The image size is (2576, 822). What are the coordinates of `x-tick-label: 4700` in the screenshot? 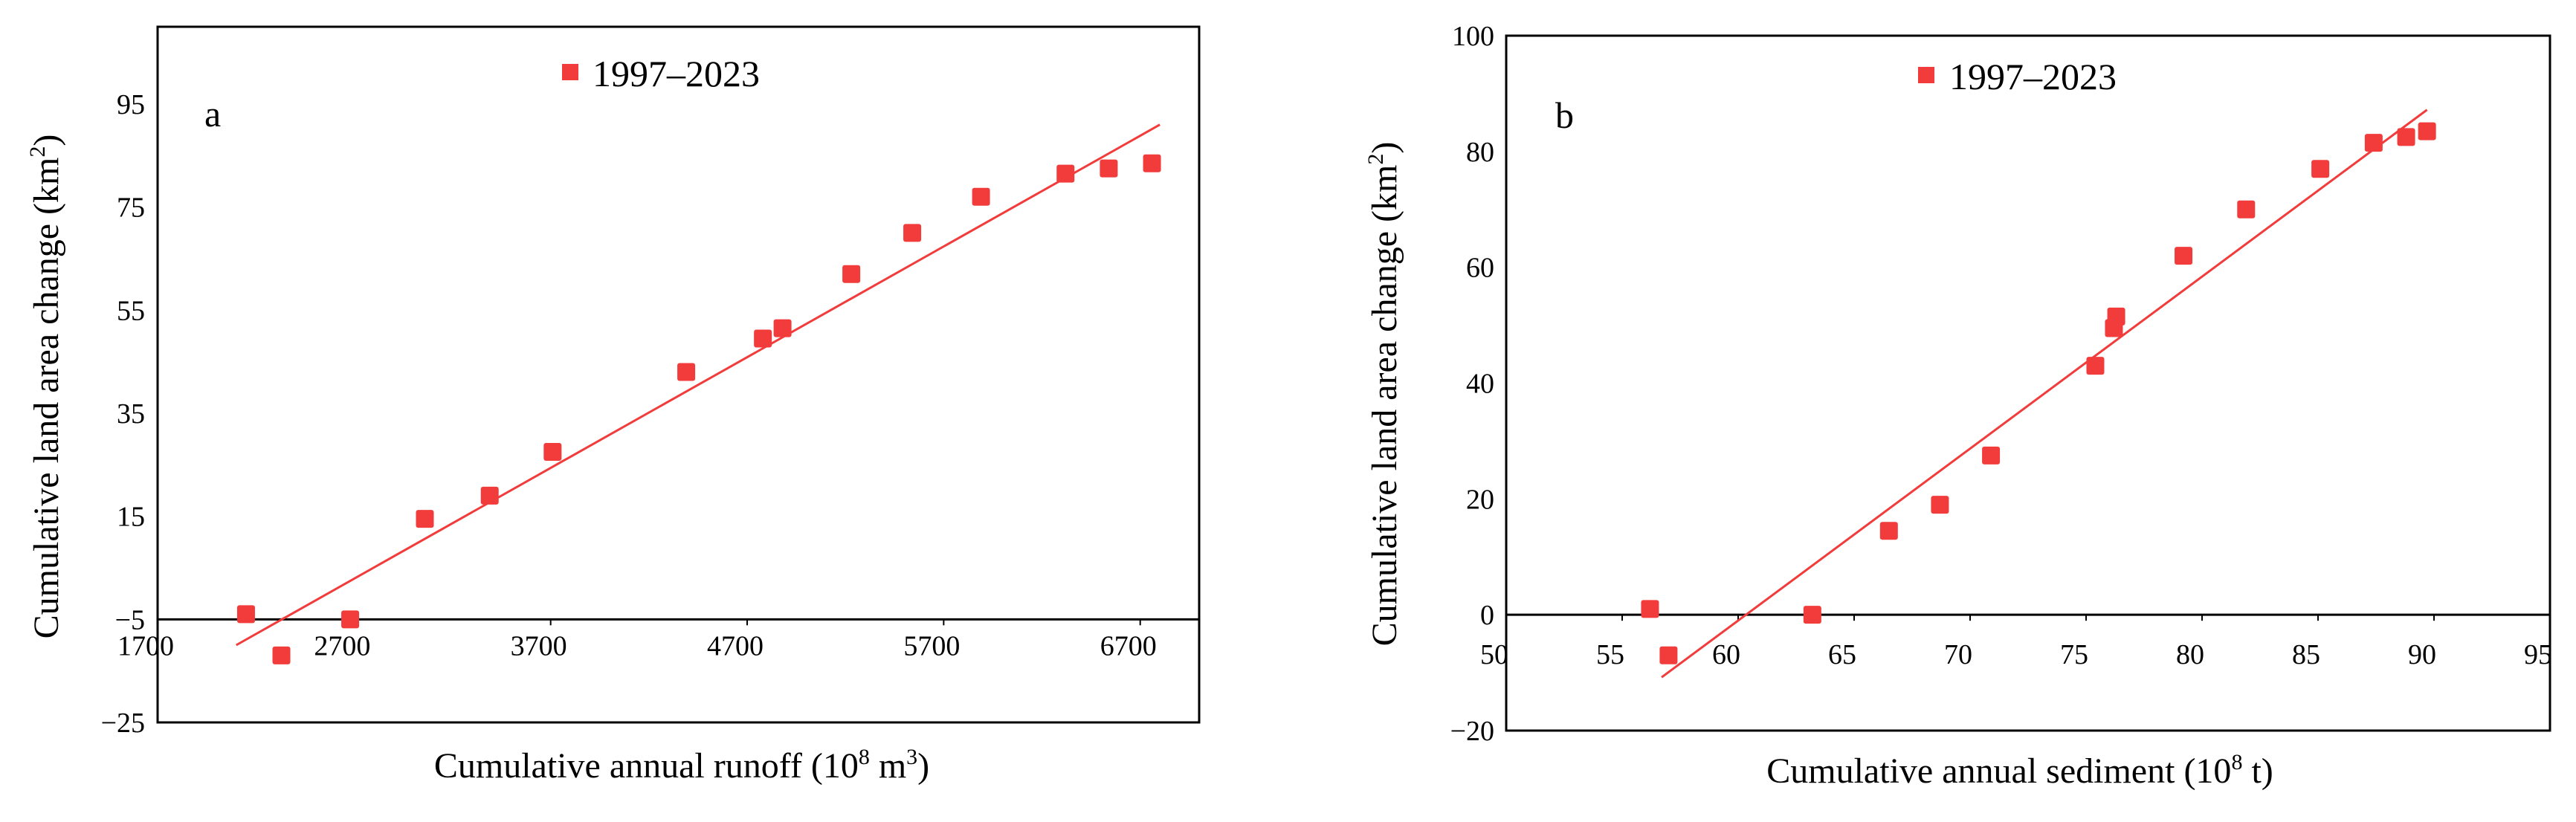 It's located at (735, 645).